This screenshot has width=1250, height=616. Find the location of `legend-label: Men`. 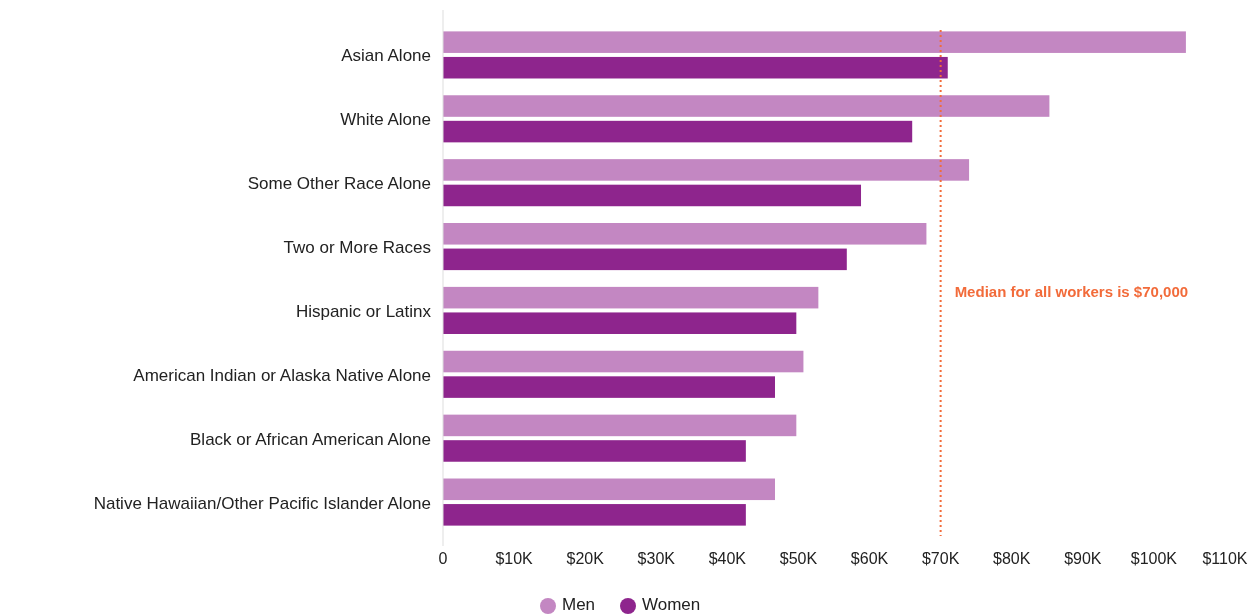

legend-label: Men is located at coordinates (579, 605).